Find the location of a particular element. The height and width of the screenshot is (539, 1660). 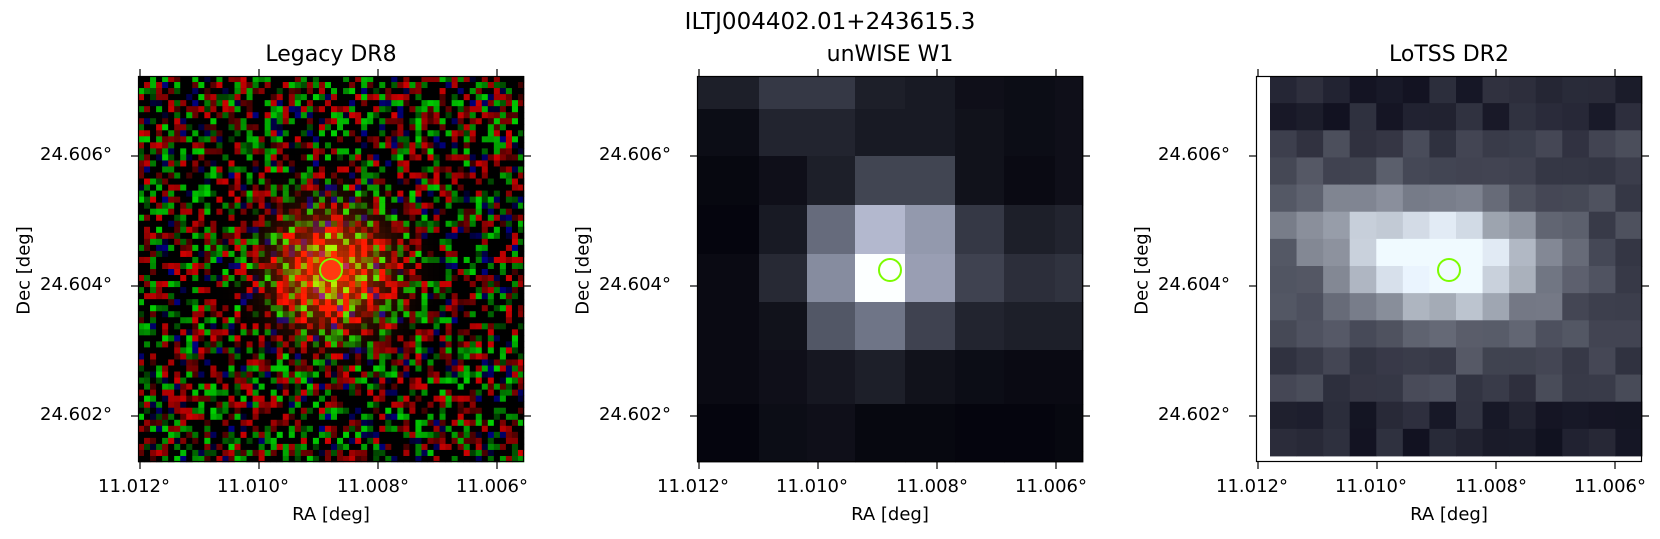

figure-title: ILTJ004402.01+243615.3 is located at coordinates (830, 22).